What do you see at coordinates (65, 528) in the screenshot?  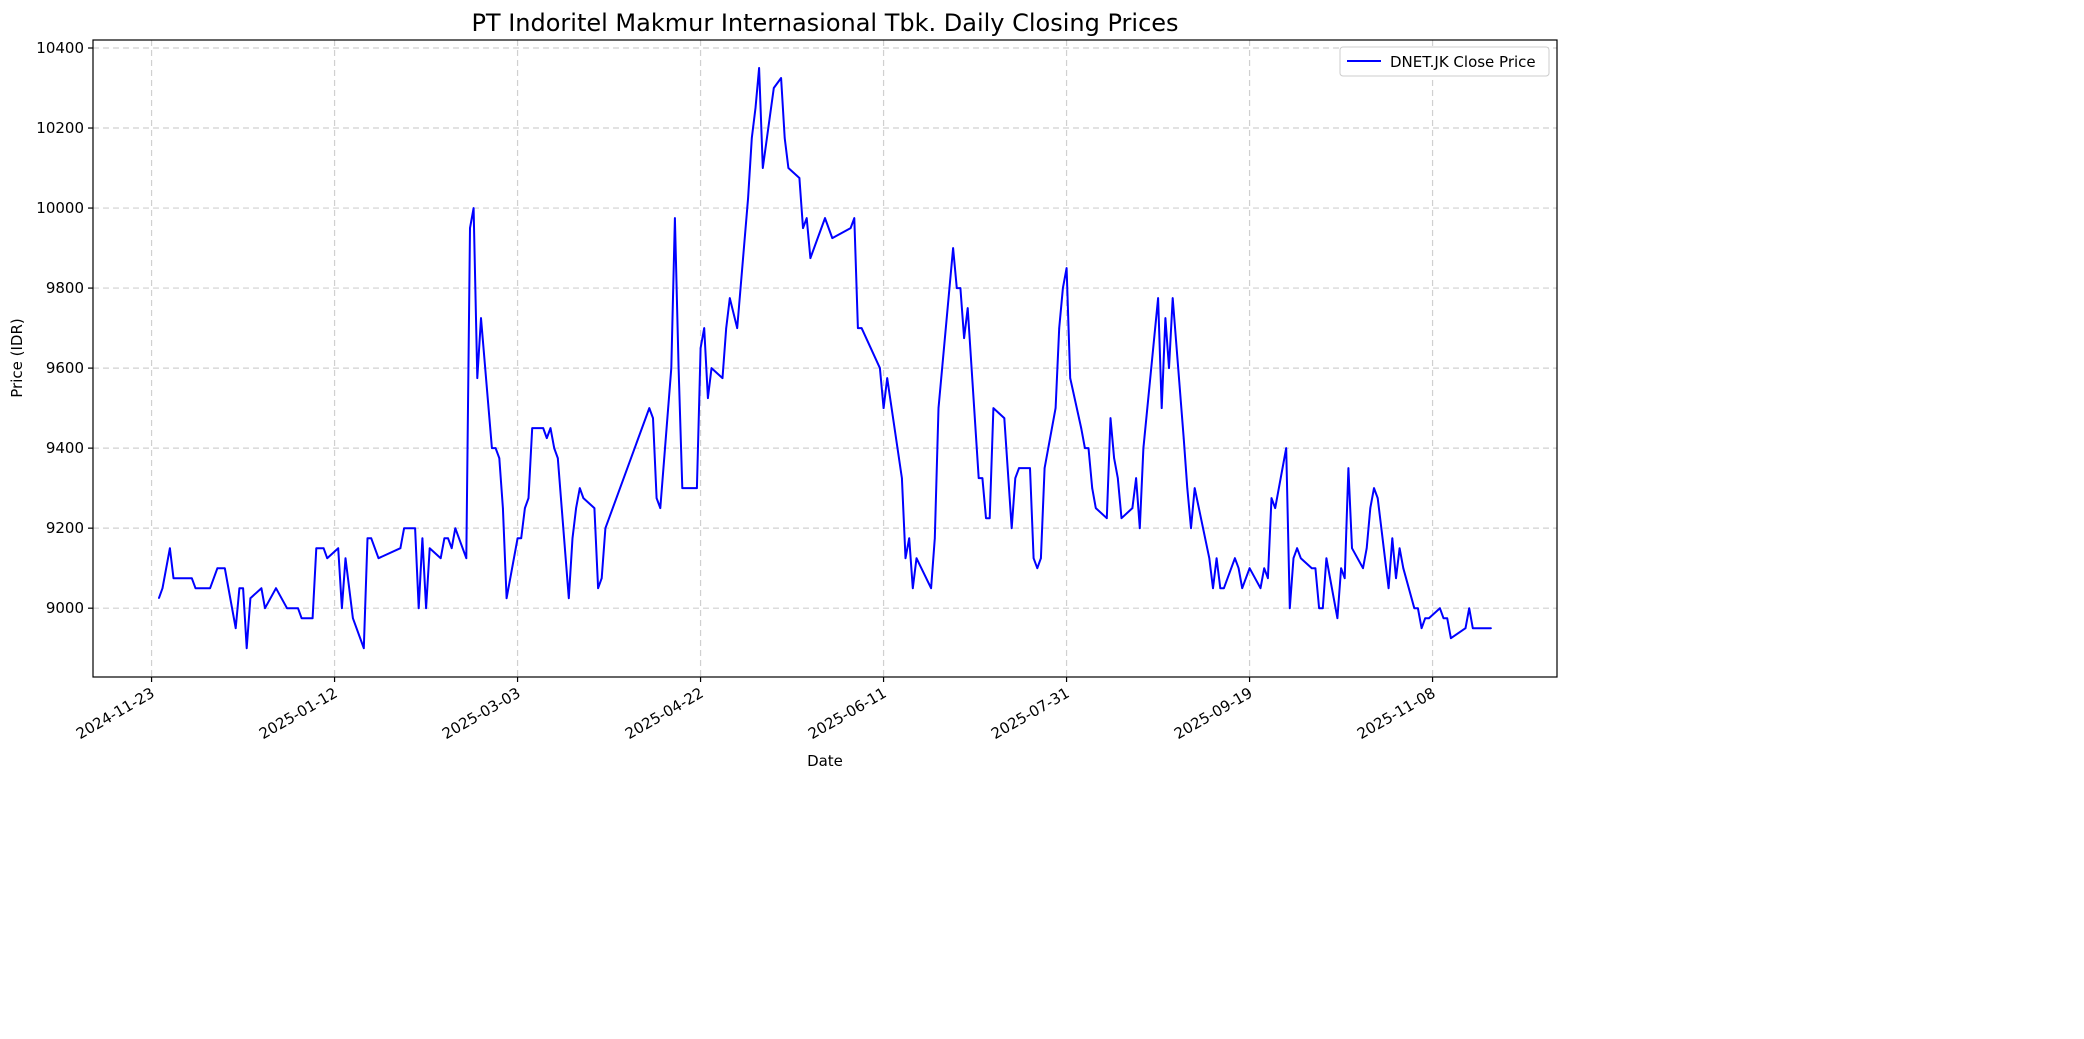 I see `y-tick-label: 9200` at bounding box center [65, 528].